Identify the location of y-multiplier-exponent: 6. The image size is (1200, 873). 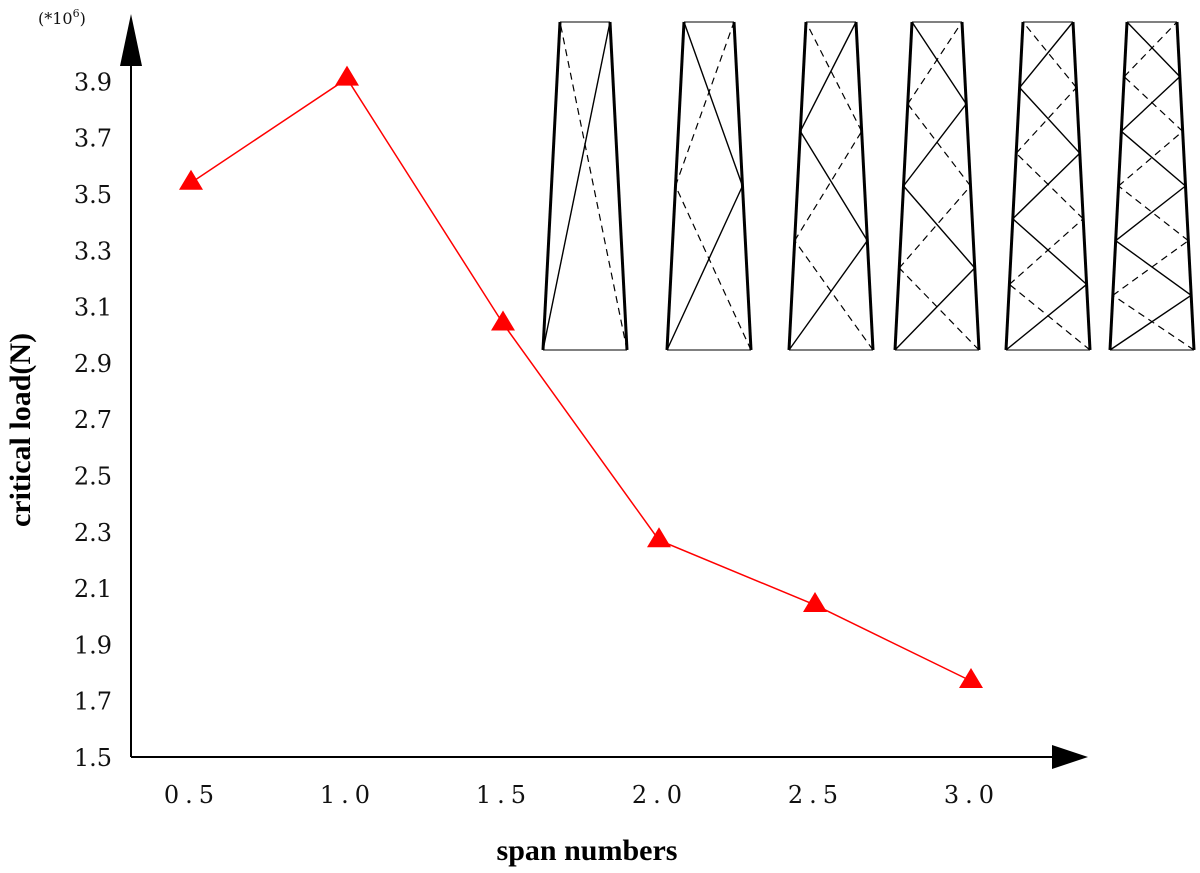
(76, 13).